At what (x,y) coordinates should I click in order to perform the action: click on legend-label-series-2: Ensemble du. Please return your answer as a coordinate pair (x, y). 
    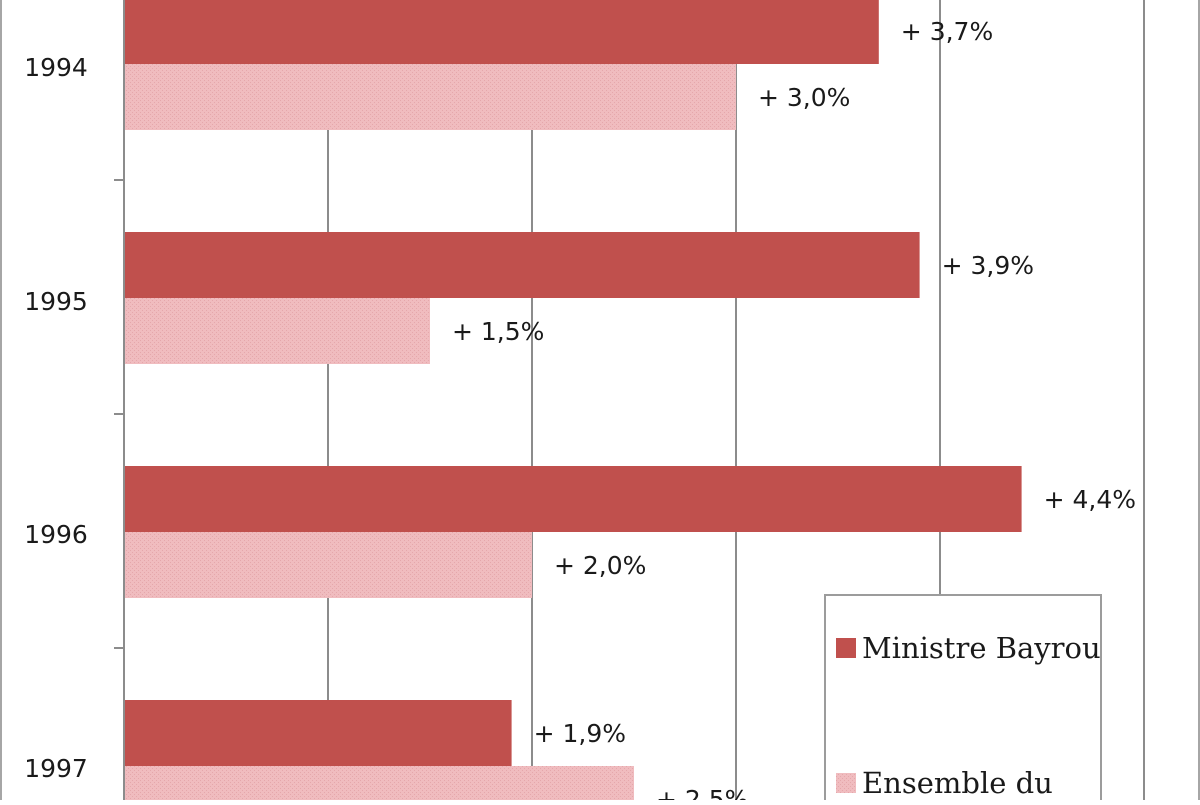
    Looking at the image, I should click on (957, 783).